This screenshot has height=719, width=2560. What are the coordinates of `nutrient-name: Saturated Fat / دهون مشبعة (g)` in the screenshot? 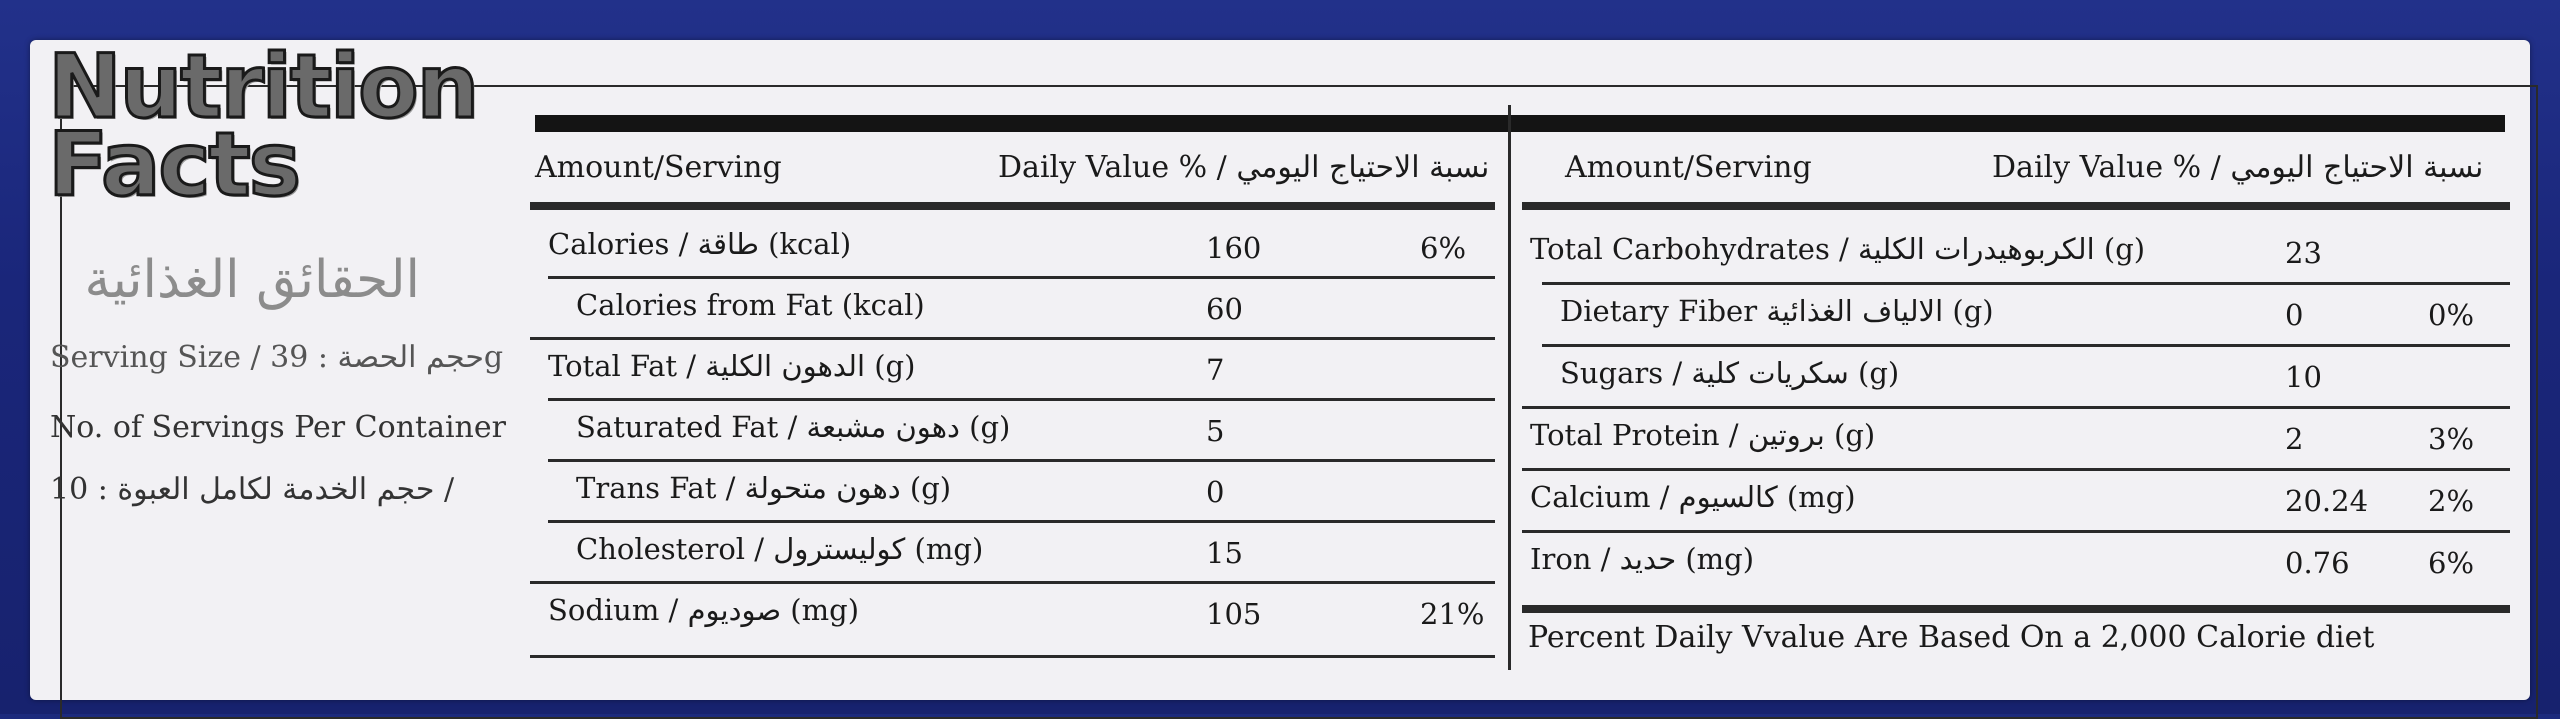 It's located at (793, 427).